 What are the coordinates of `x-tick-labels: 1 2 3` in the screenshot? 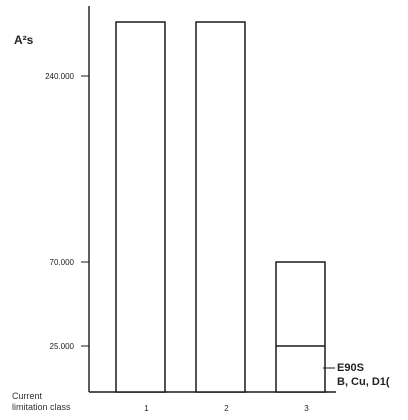 It's located at (226, 408).